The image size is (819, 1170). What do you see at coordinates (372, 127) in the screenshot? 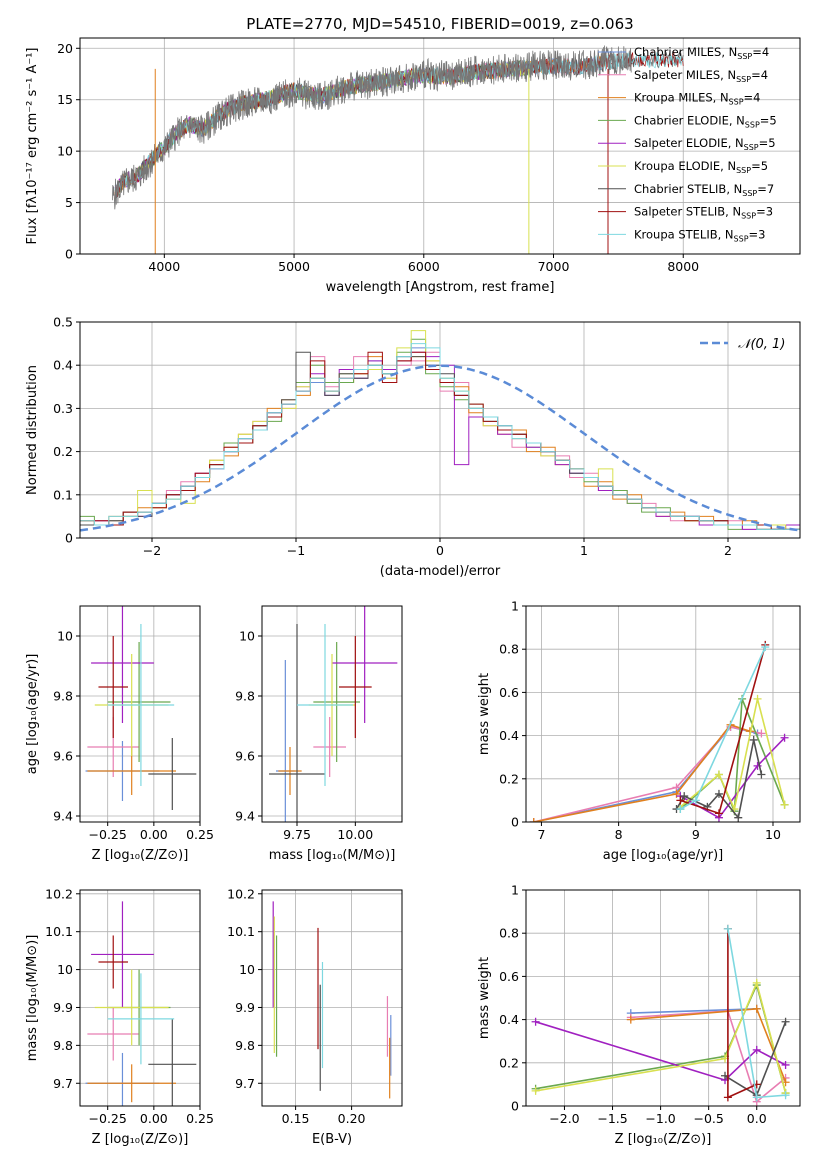
I see `data-spectrum` at bounding box center [372, 127].